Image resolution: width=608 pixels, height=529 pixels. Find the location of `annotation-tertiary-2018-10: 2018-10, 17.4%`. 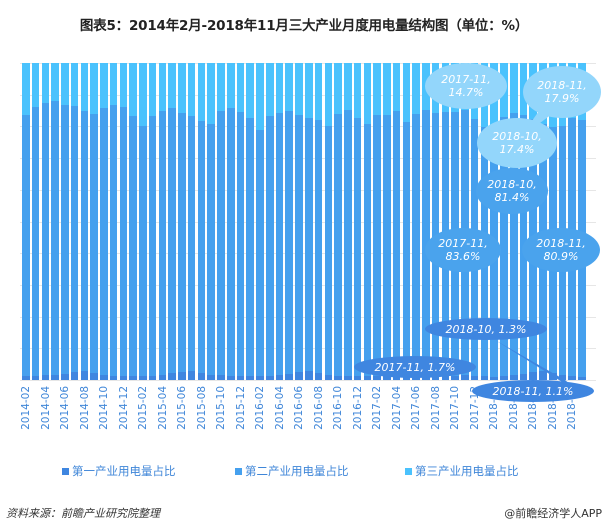

annotation-tertiary-2018-10: 2018-10, 17.4% is located at coordinates (517, 143).